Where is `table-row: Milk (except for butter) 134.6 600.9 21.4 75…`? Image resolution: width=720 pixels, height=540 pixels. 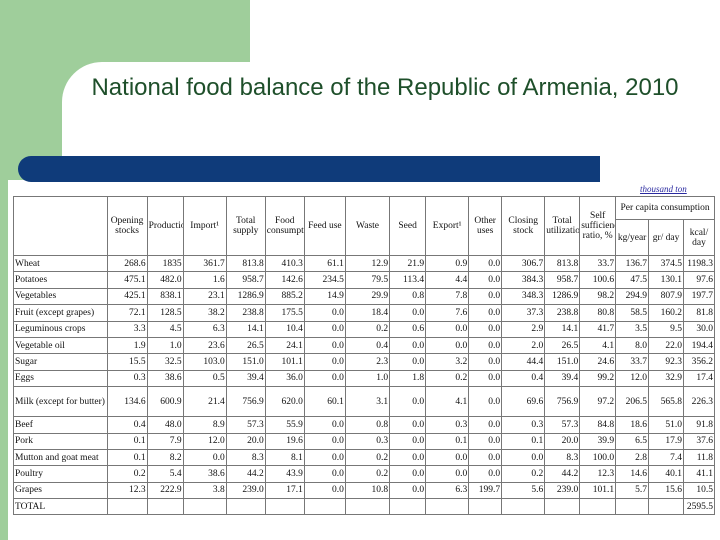
table-row: Milk (except for butter) 134.6 600.9 21.4 75… is located at coordinates (364, 402).